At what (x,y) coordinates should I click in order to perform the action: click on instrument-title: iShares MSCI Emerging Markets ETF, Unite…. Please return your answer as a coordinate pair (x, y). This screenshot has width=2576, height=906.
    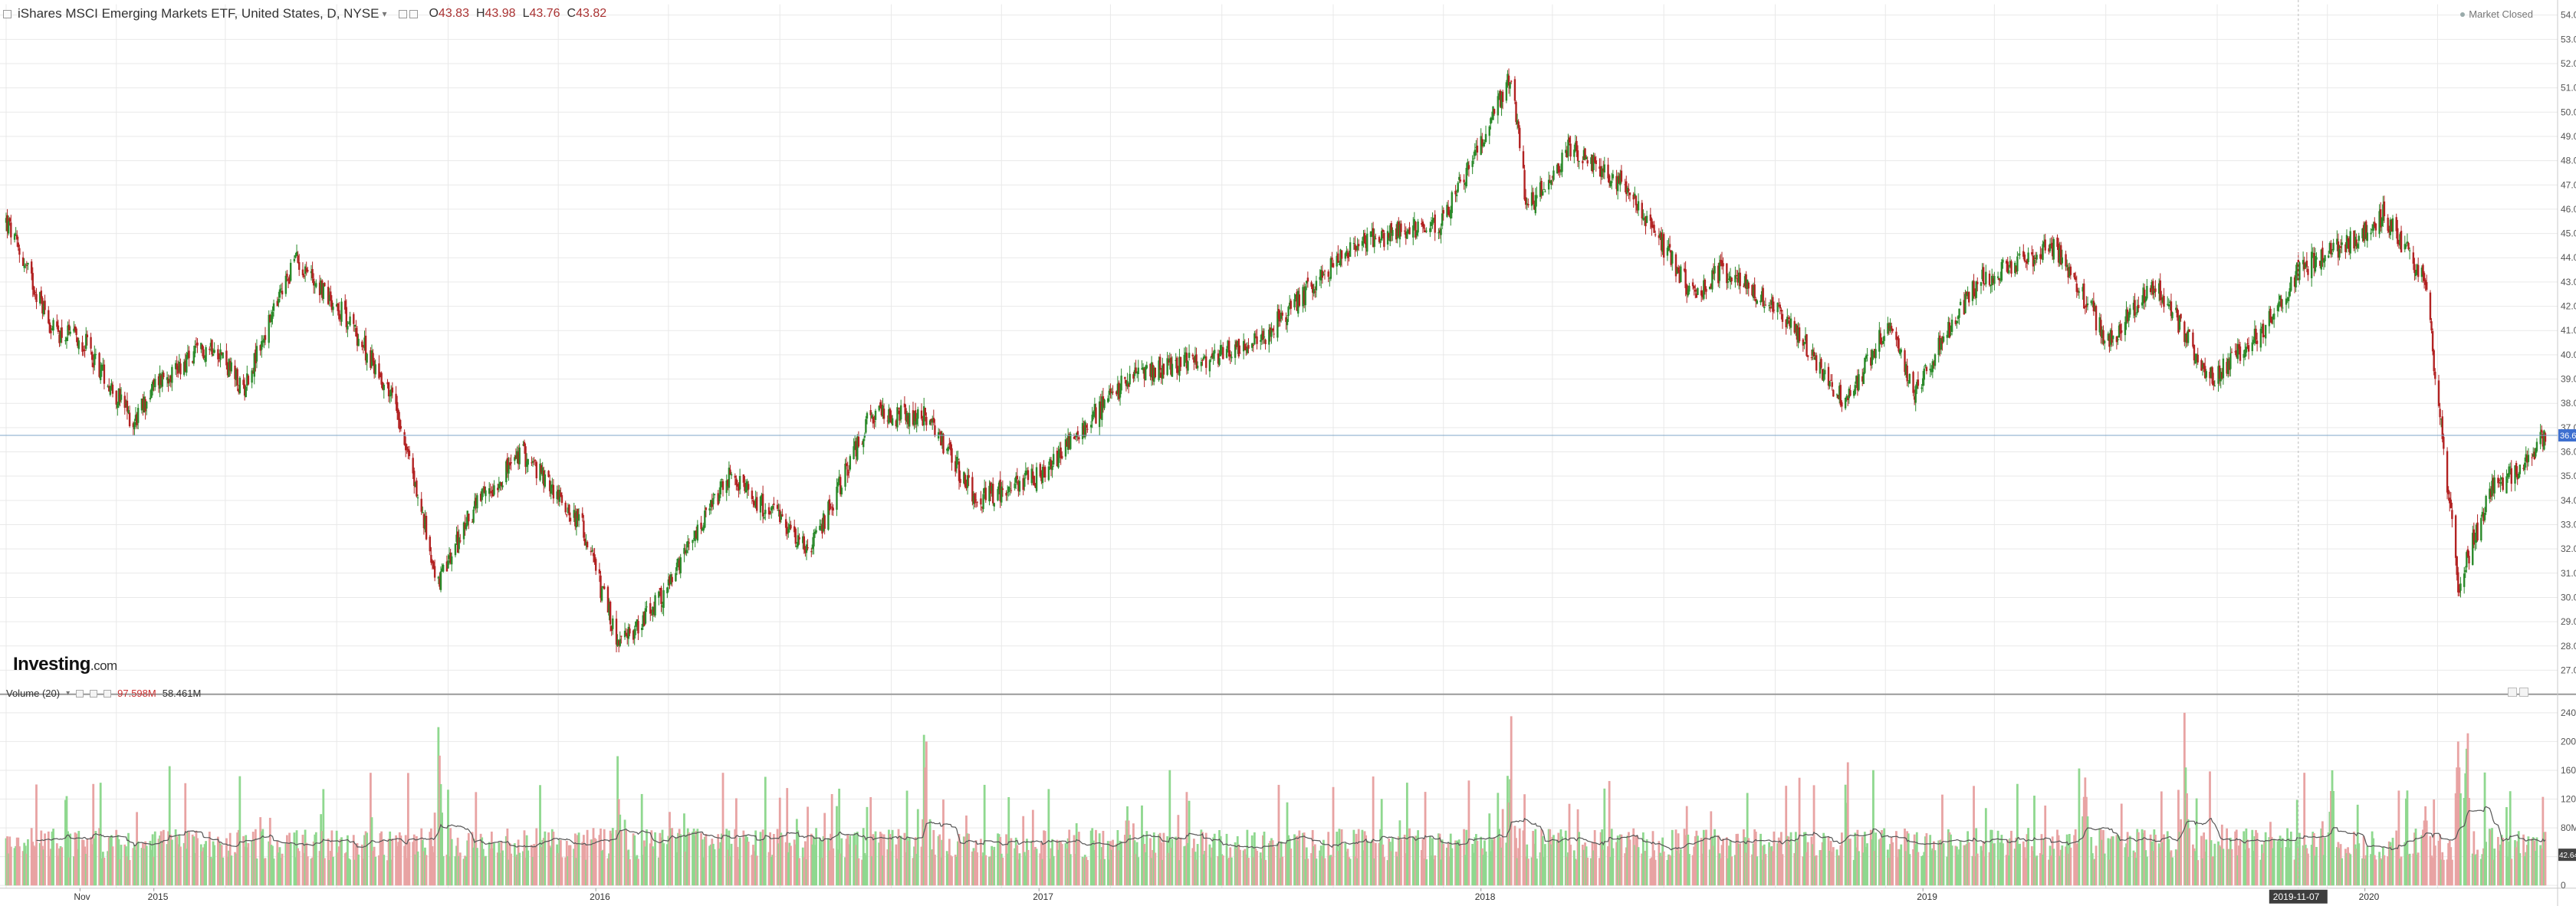
    Looking at the image, I should click on (199, 13).